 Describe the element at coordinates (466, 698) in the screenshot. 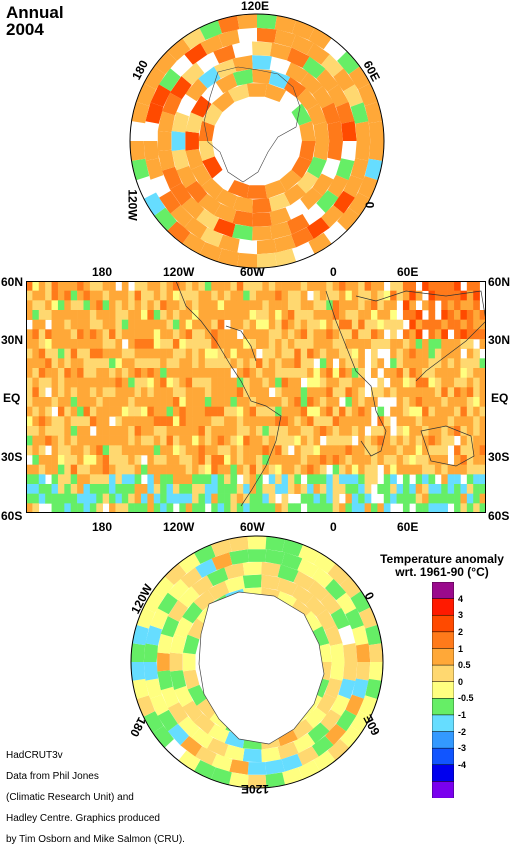

I see `legend-label: -0.5` at that location.